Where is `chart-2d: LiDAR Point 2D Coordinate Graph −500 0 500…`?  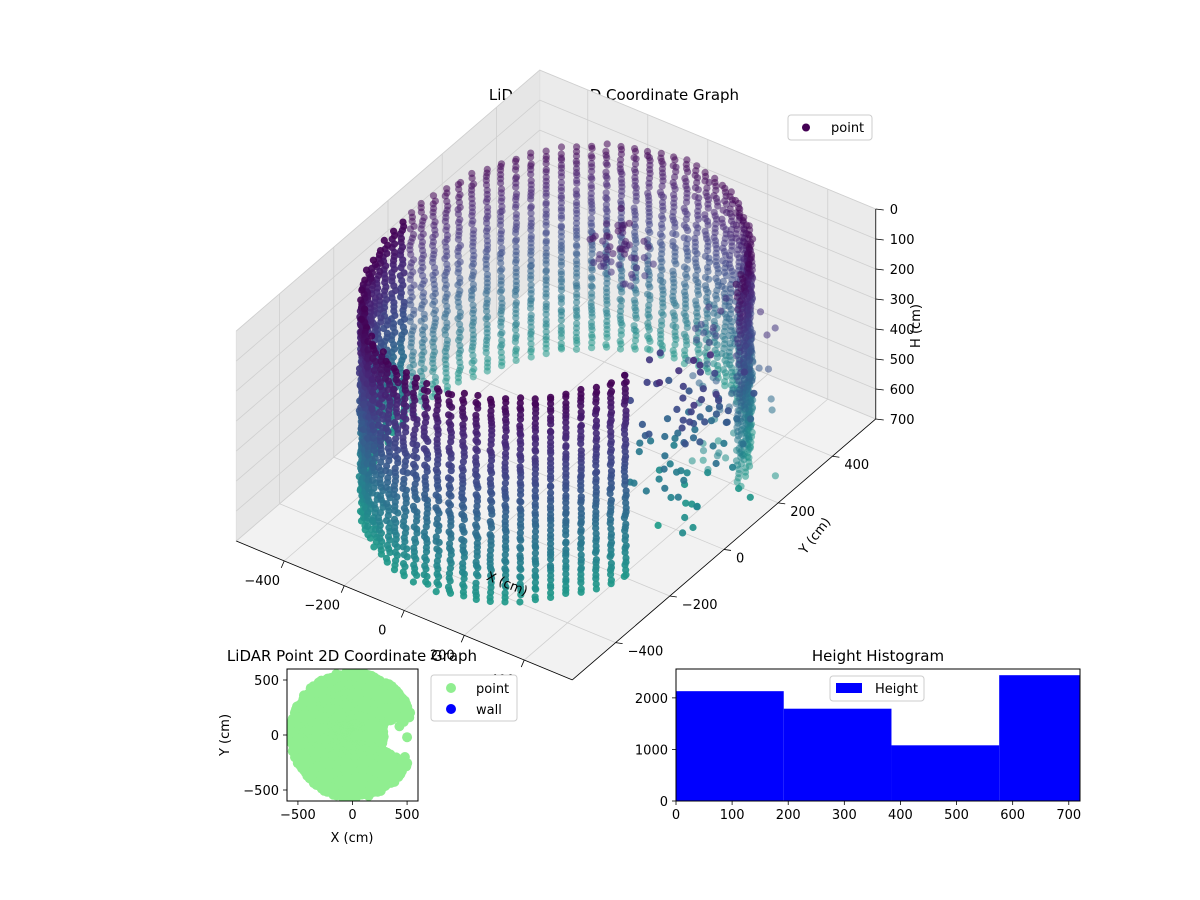 chart-2d: LiDAR Point 2D Coordinate Graph −500 0 500… is located at coordinates (368, 746).